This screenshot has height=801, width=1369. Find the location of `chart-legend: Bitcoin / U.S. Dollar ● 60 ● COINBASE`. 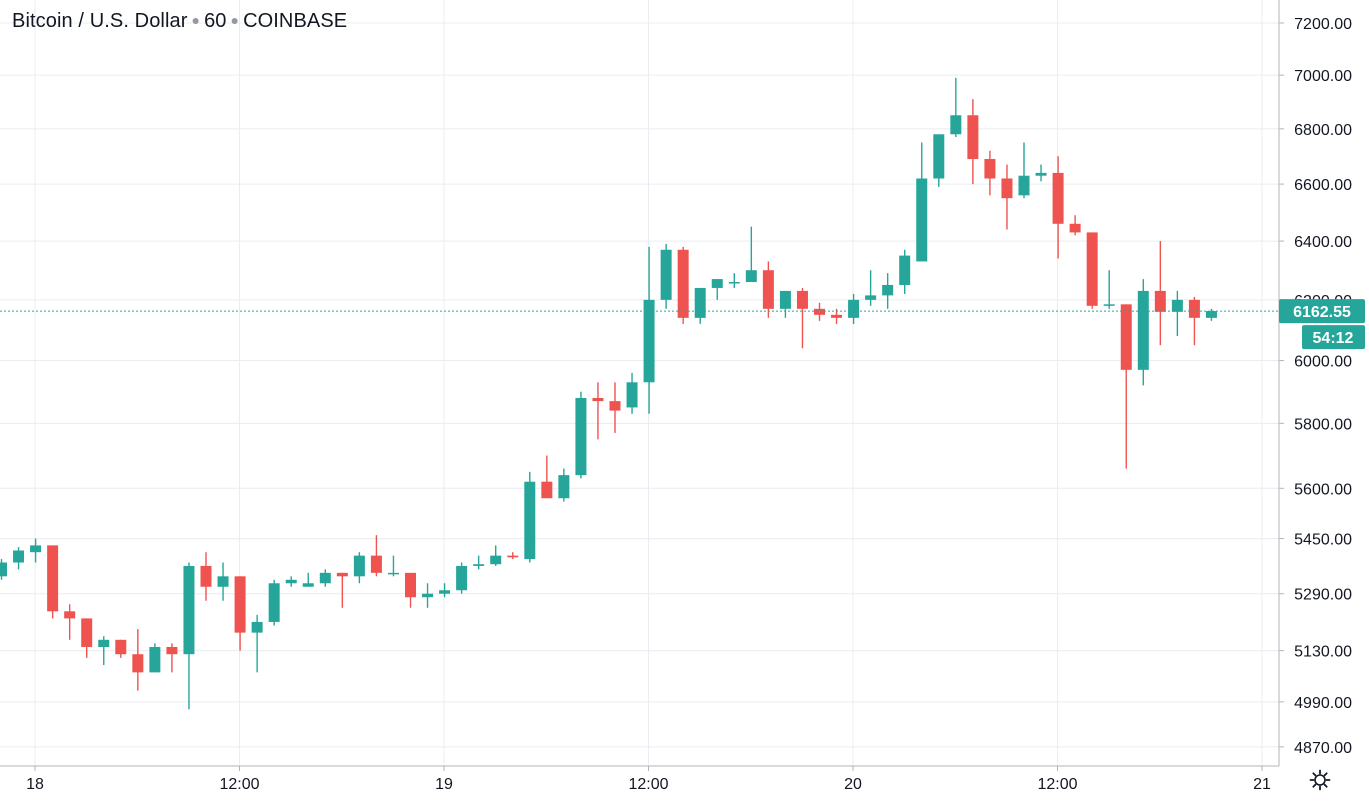

chart-legend: Bitcoin / U.S. Dollar ● 60 ● COINBASE is located at coordinates (179, 21).